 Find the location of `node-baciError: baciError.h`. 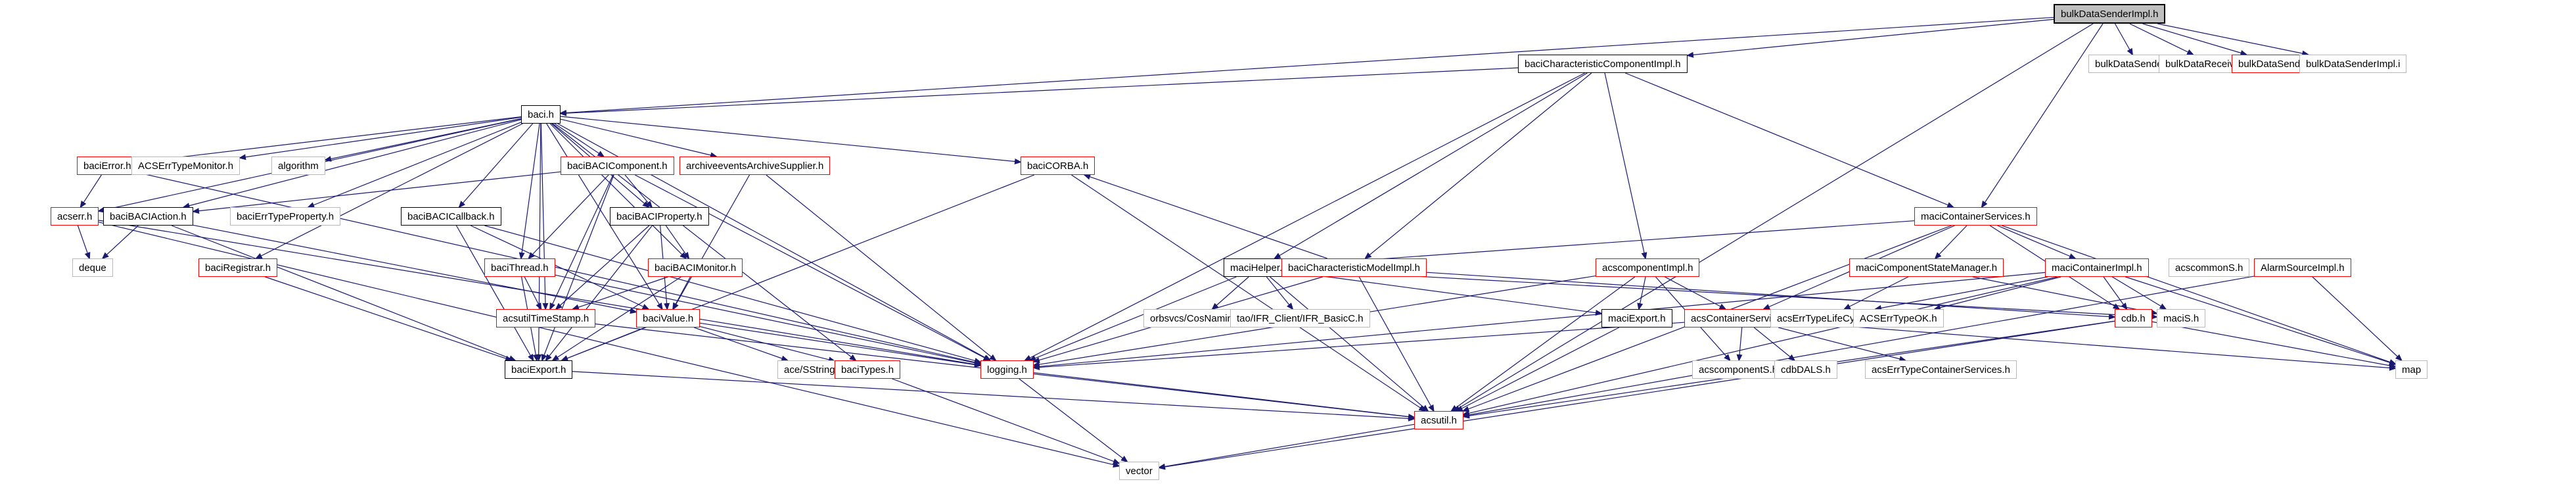

node-baciError: baciError.h is located at coordinates (108, 166).